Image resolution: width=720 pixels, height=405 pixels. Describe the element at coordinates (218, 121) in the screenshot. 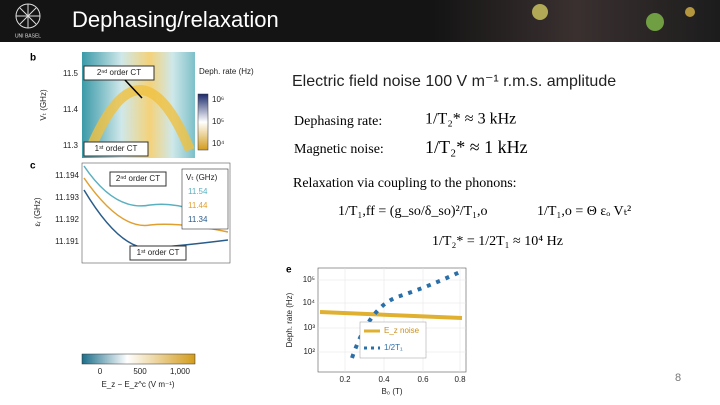

I see `colorbar-tick: 10⁵` at that location.